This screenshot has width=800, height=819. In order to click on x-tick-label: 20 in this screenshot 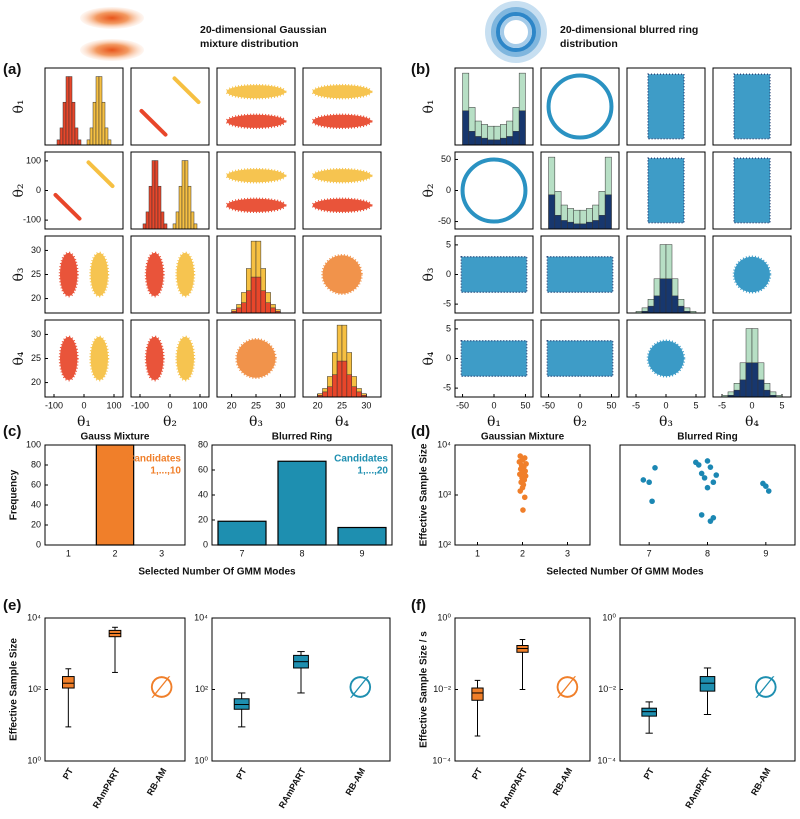, I will do `click(318, 405)`.